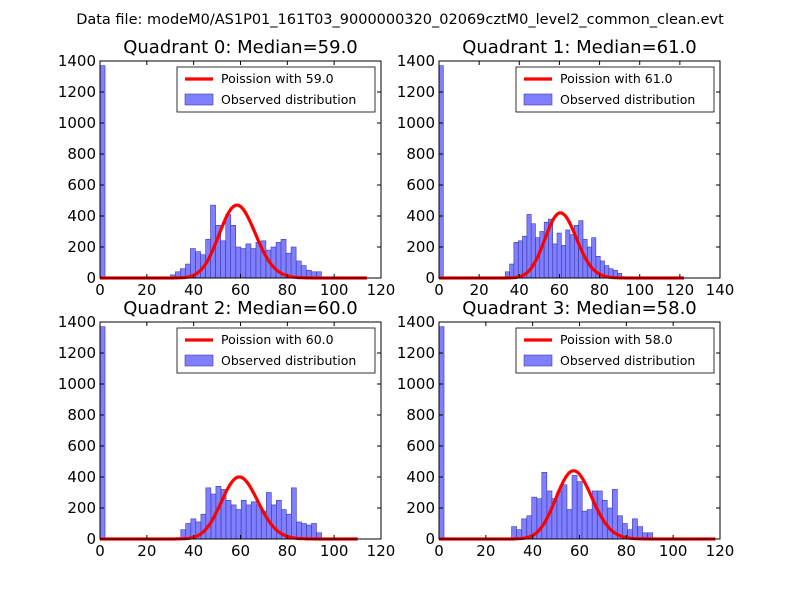 Image resolution: width=800 pixels, height=600 pixels. I want to click on quadrant-1-title: Quadrant 1: Median=61.0, so click(579, 47).